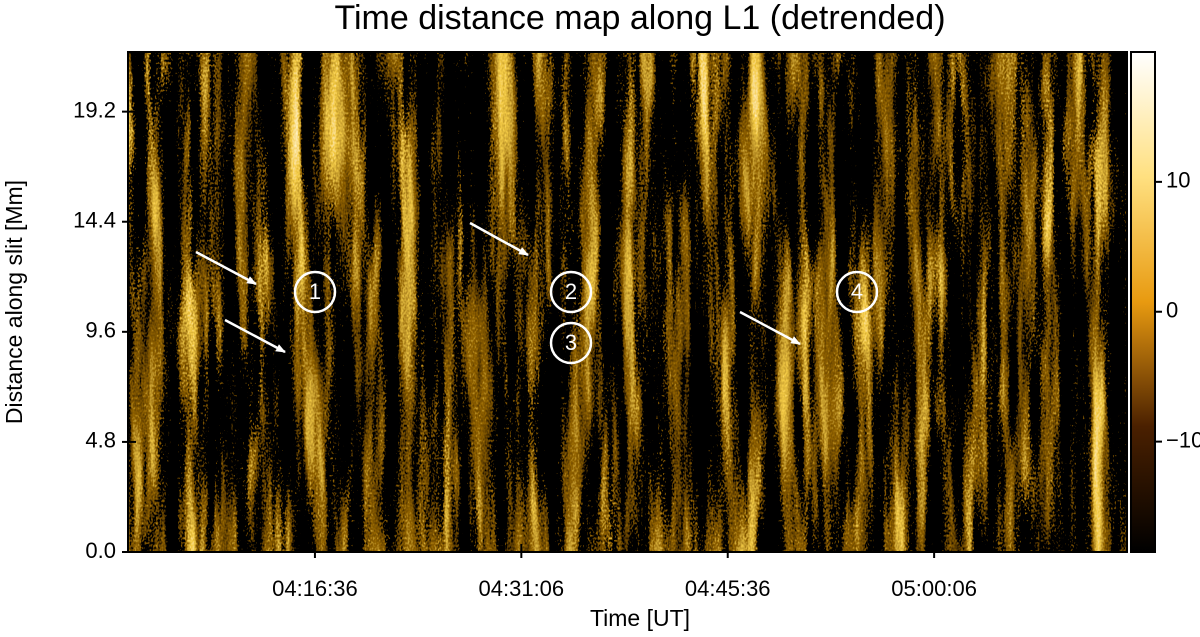  Describe the element at coordinates (315, 588) in the screenshot. I see `x-tick-label: 04:16:36` at that location.